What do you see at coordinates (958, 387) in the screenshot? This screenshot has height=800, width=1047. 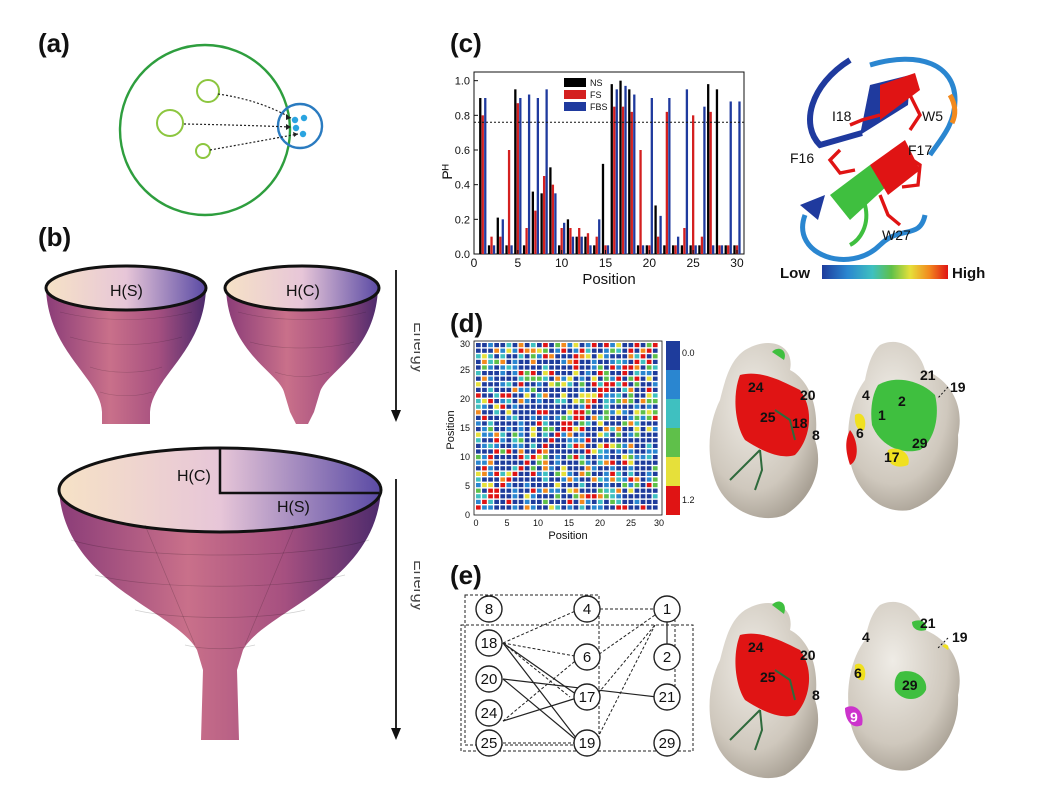 I see `surface-label: 19` at bounding box center [958, 387].